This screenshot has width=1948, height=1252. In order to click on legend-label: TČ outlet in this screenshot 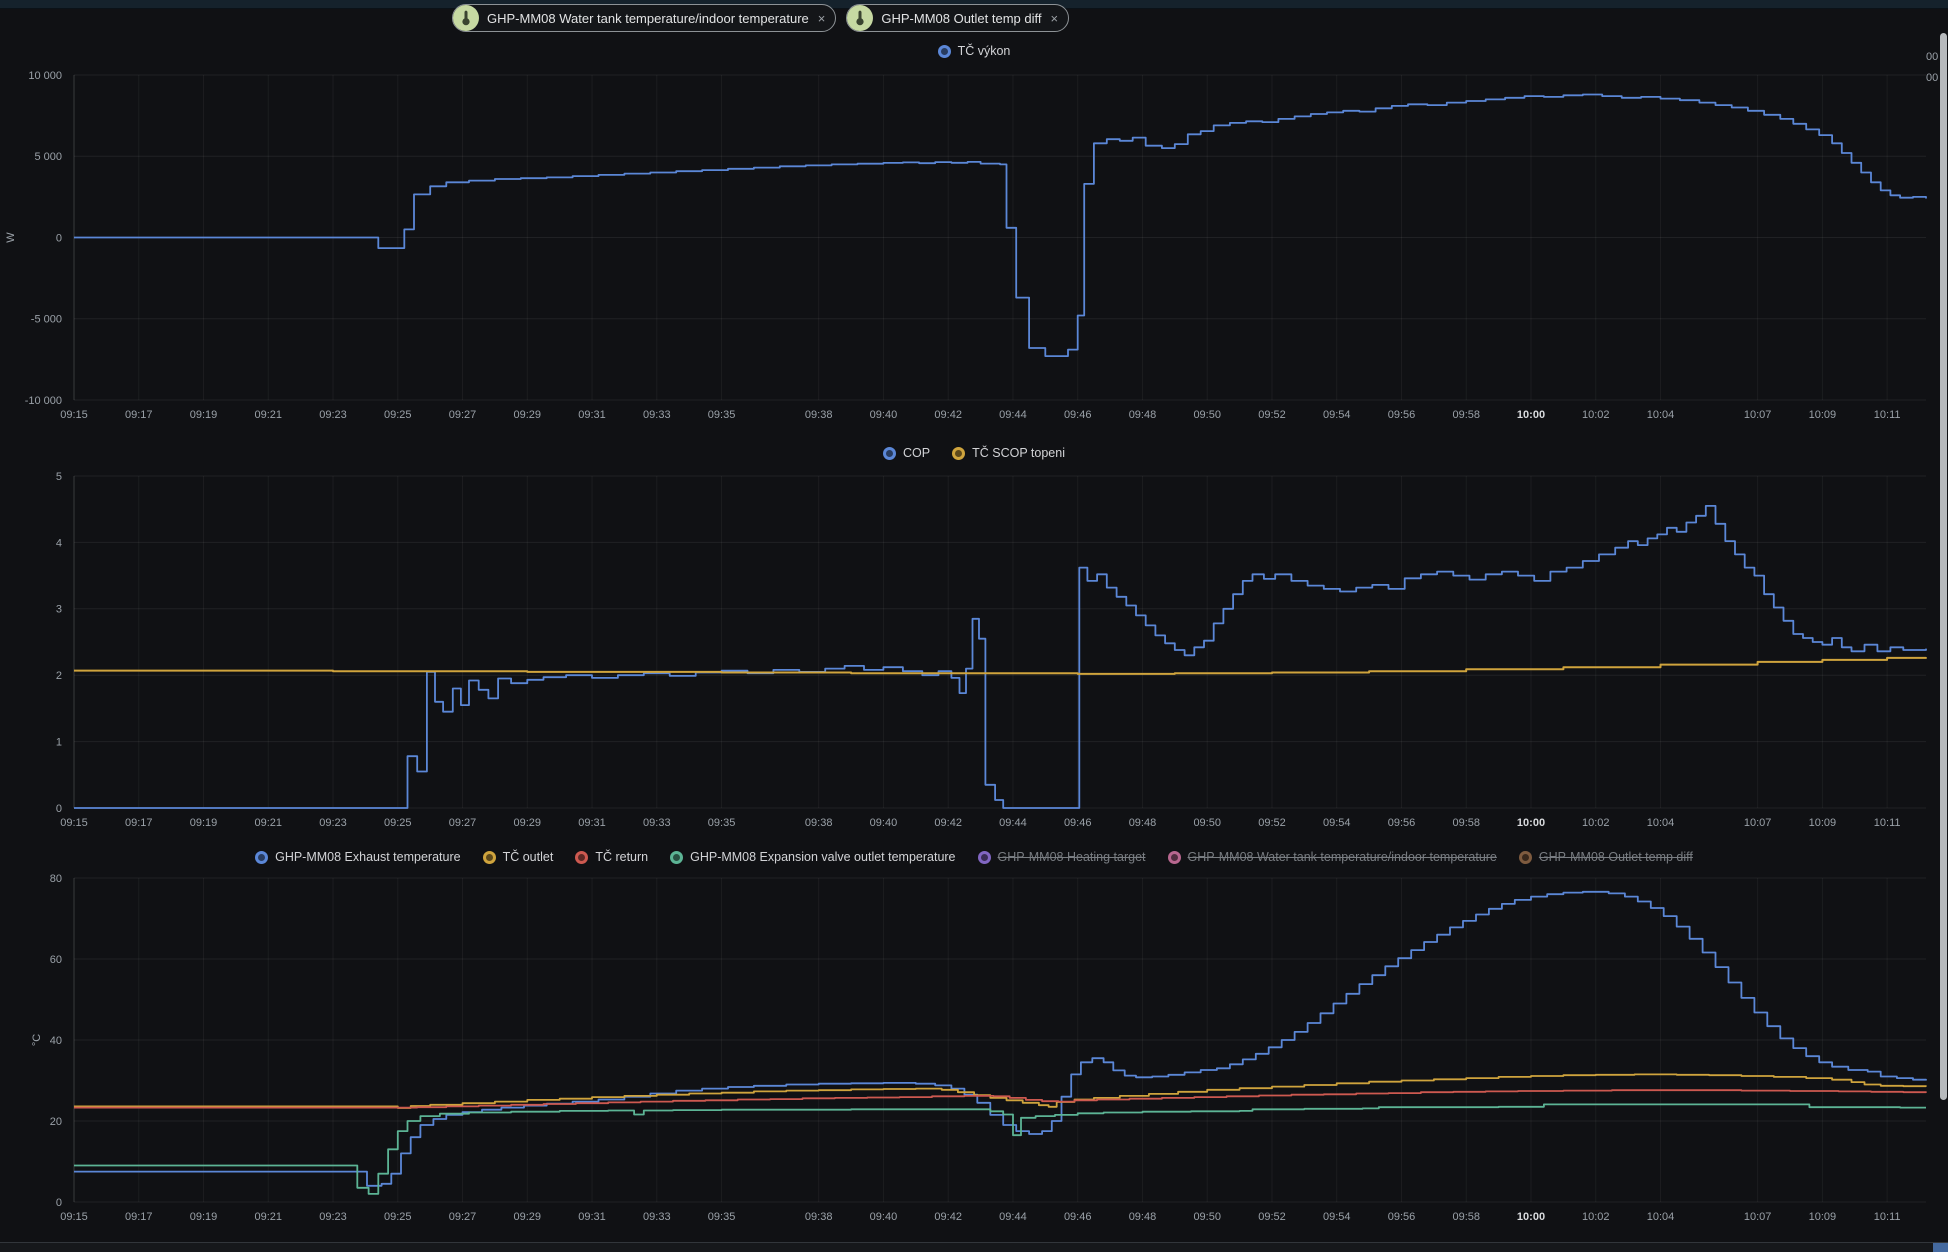, I will do `click(528, 857)`.